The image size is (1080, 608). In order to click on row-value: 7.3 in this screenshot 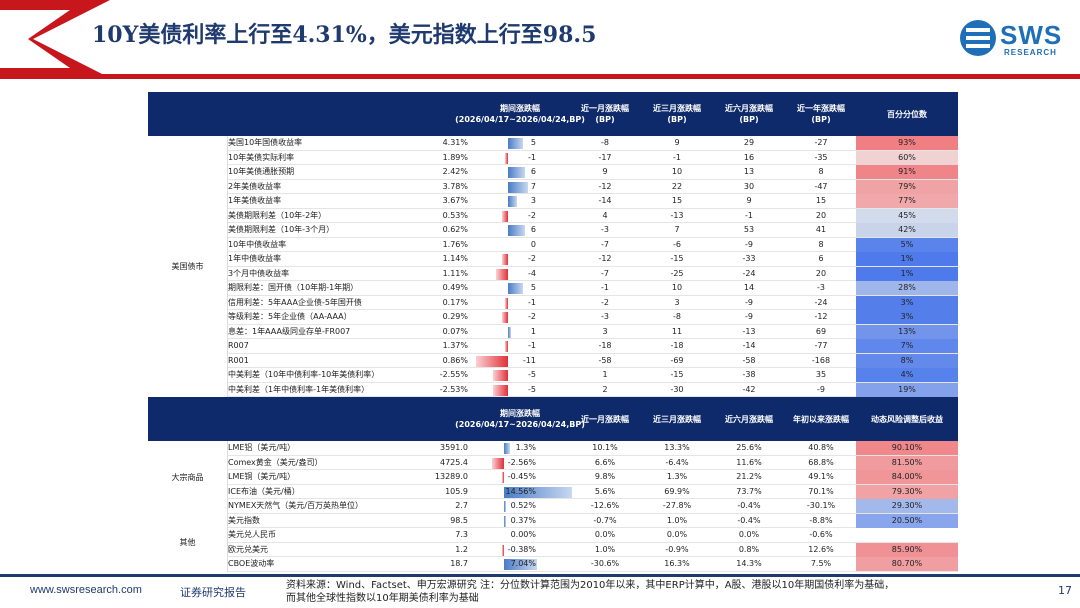, I will do `click(461, 534)`.